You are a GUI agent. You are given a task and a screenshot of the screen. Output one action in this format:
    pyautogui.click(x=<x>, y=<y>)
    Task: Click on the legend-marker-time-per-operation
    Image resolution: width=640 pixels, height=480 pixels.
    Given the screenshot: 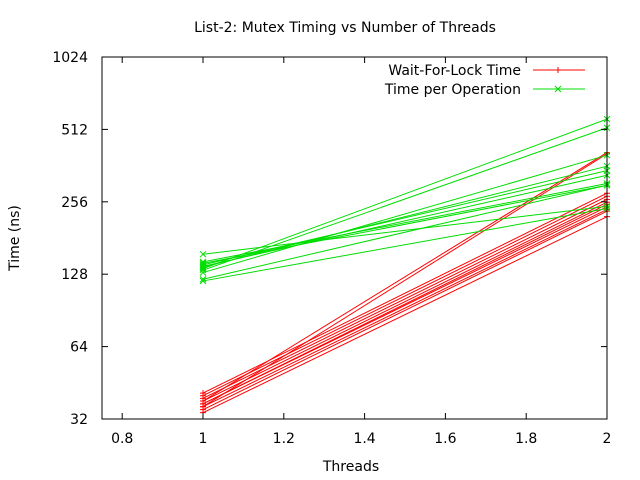 What is the action you would take?
    pyautogui.click(x=558, y=89)
    